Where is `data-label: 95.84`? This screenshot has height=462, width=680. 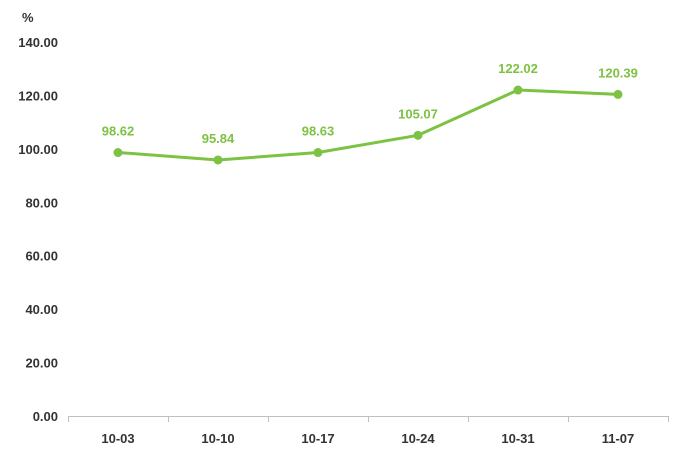
data-label: 95.84 is located at coordinates (218, 138).